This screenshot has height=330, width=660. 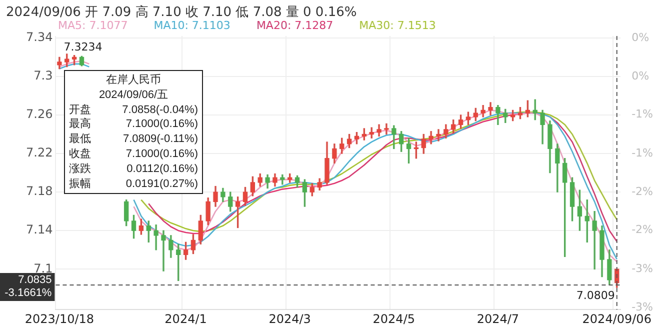 What do you see at coordinates (43, 268) in the screenshot?
I see `y-tick-label: 7.1` at bounding box center [43, 268].